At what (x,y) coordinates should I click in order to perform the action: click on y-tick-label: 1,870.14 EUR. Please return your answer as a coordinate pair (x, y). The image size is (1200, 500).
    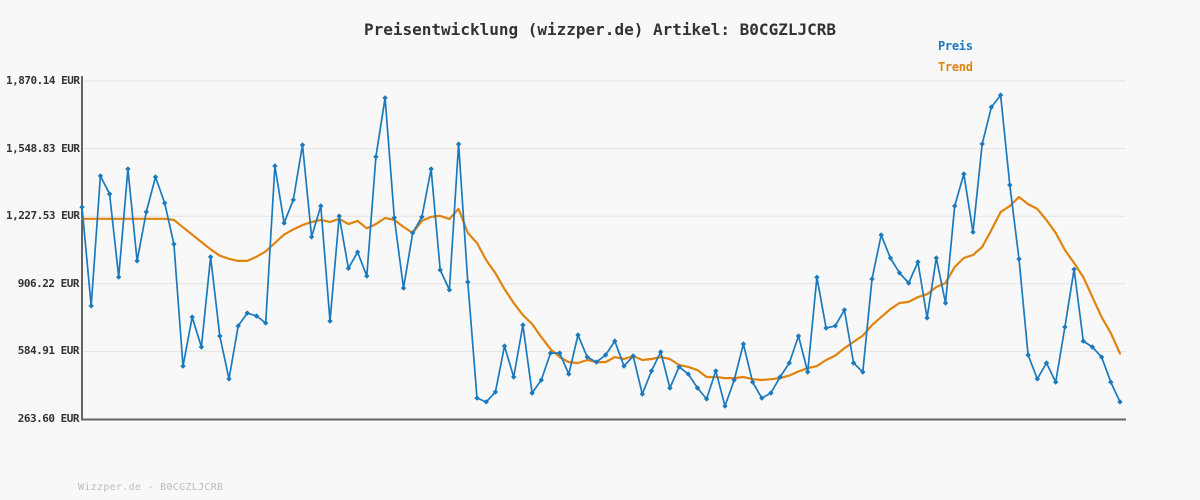
    Looking at the image, I should click on (43, 80).